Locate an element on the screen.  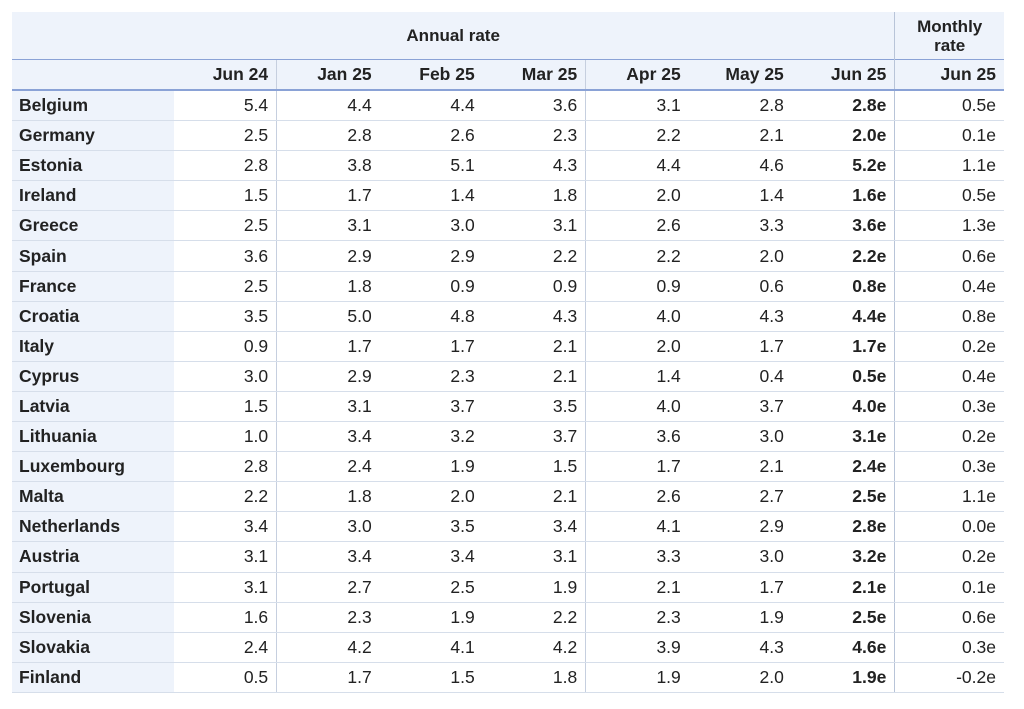
value-cell: 3.2 is located at coordinates (431, 437).